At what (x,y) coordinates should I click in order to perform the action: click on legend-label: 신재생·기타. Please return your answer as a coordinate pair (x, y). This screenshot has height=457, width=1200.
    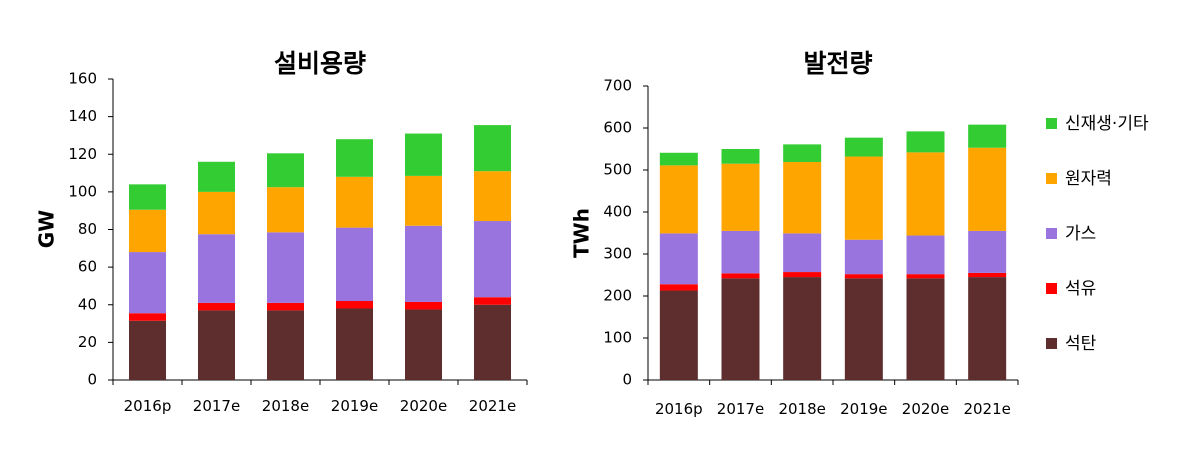
    Looking at the image, I should click on (1107, 124).